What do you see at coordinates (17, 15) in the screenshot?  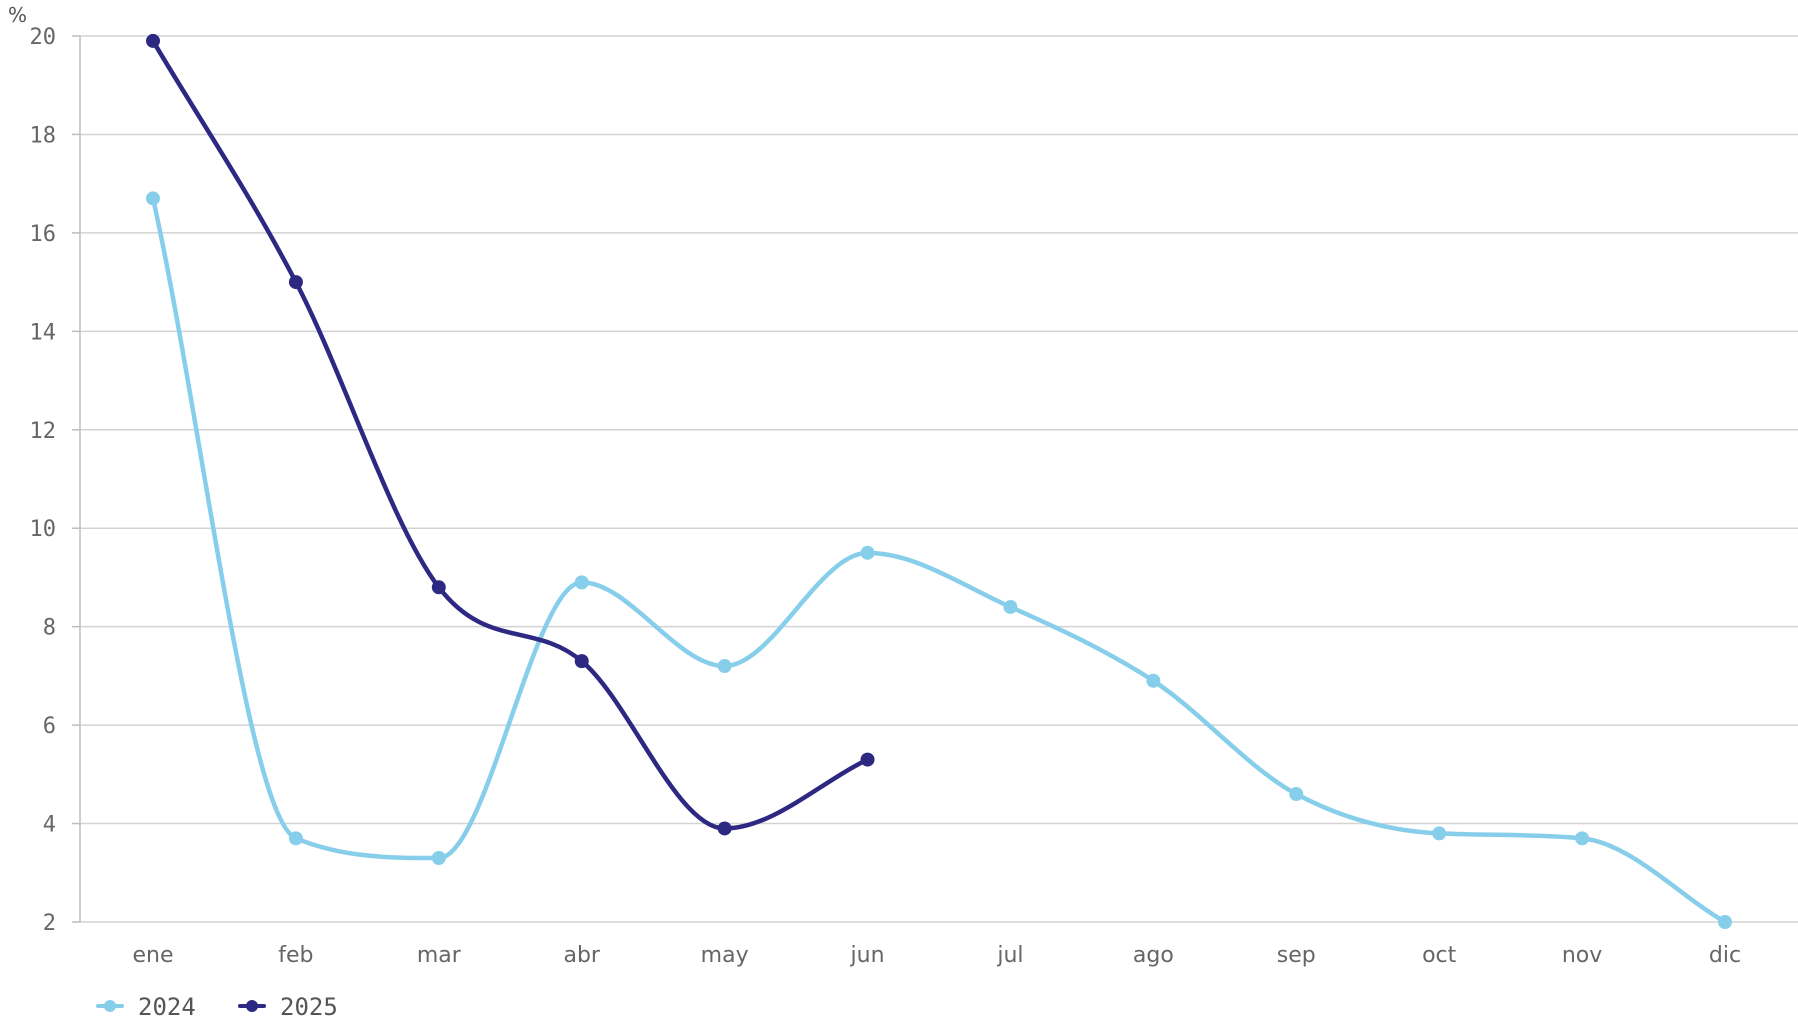 I see `y-axis-unit-label: %` at bounding box center [17, 15].